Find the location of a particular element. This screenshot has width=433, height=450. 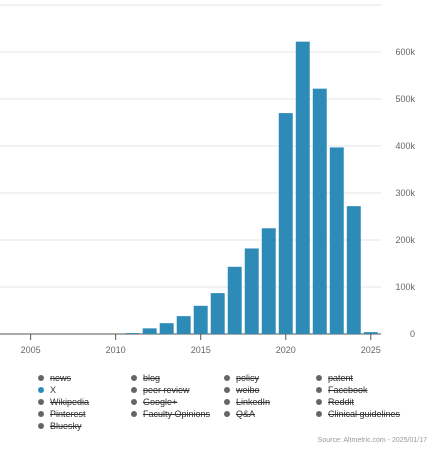

legend-label: Q&A is located at coordinates (246, 414).